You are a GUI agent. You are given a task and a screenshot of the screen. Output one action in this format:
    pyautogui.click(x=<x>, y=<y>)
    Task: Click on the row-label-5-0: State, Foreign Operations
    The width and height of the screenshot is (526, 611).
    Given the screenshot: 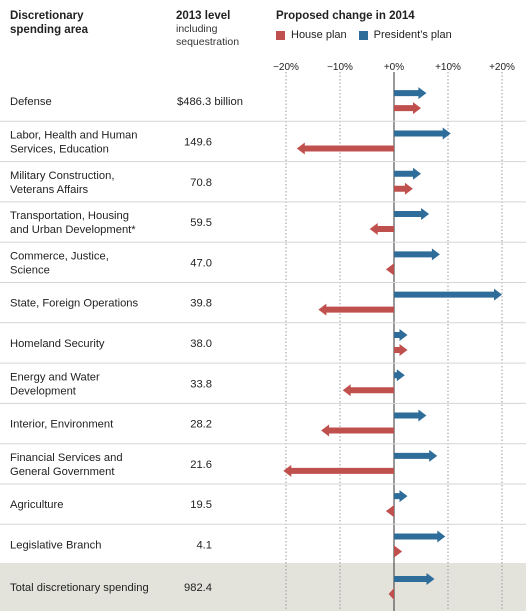 What is the action you would take?
    pyautogui.click(x=74, y=304)
    